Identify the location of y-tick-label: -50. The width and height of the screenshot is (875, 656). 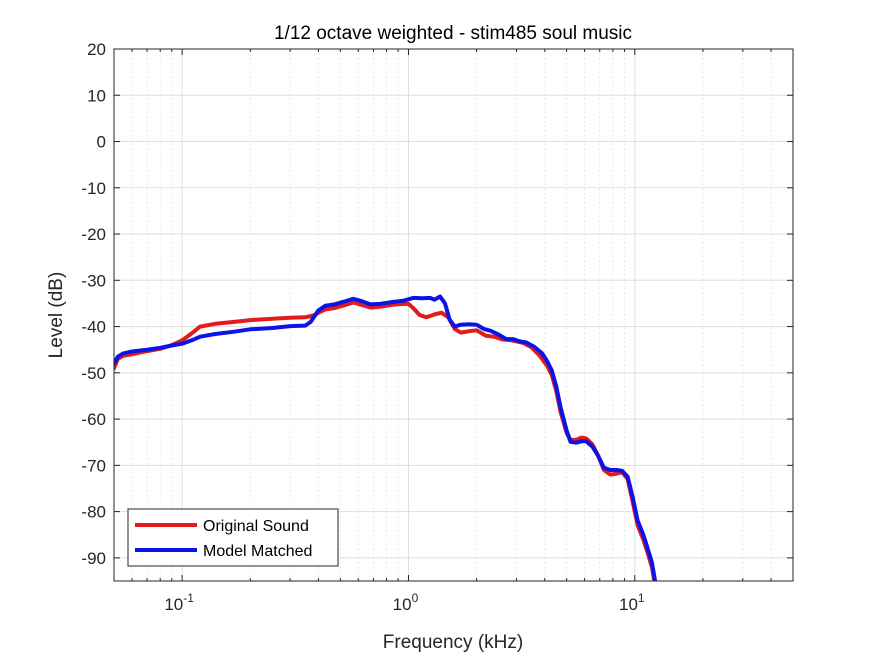
(93, 373).